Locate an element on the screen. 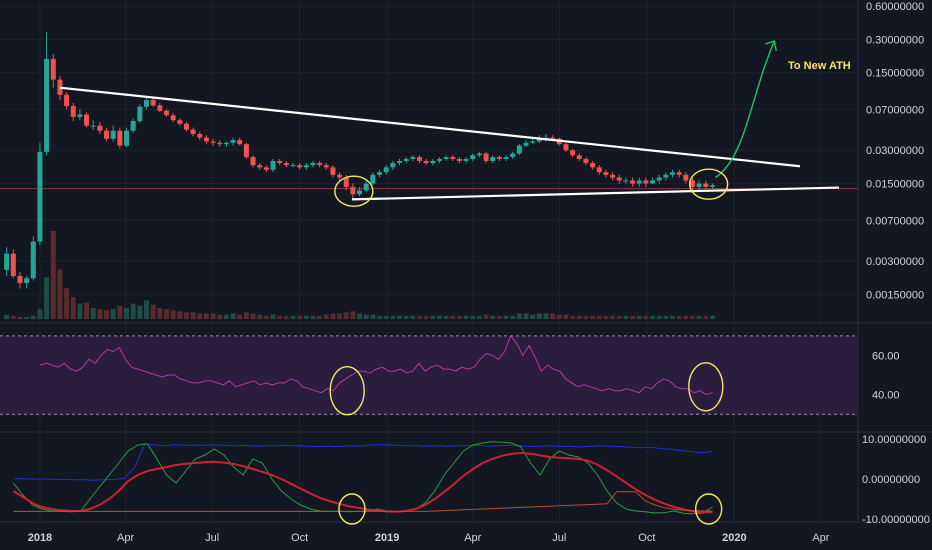 The width and height of the screenshot is (932, 550). time-tick-label: 2019 is located at coordinates (387, 538).